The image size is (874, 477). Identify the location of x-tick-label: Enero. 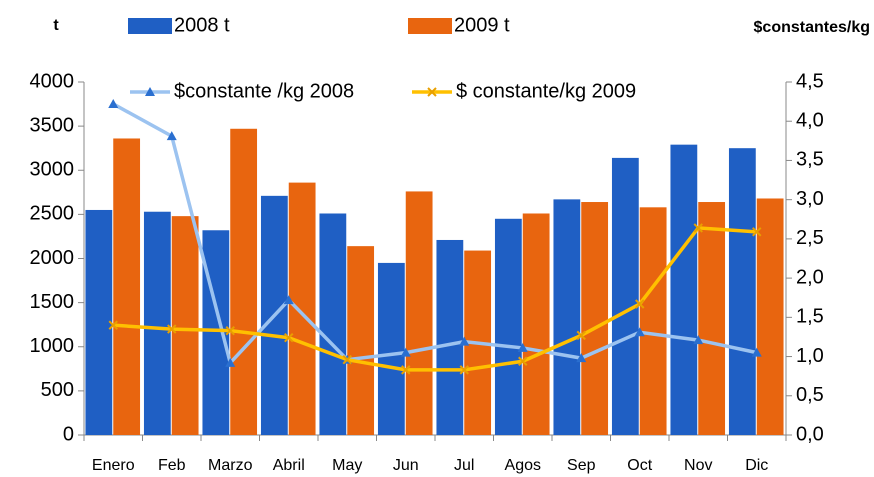
(113, 465).